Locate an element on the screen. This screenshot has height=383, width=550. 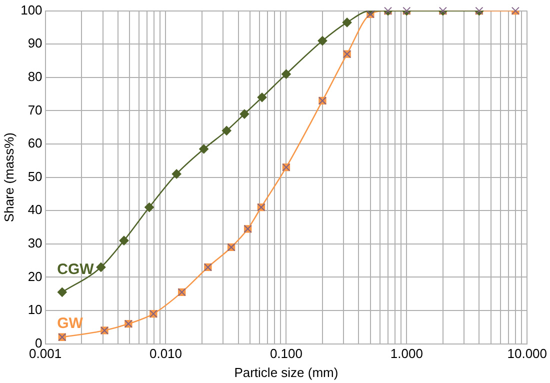
y-tick-label: 10 is located at coordinates (35, 310).